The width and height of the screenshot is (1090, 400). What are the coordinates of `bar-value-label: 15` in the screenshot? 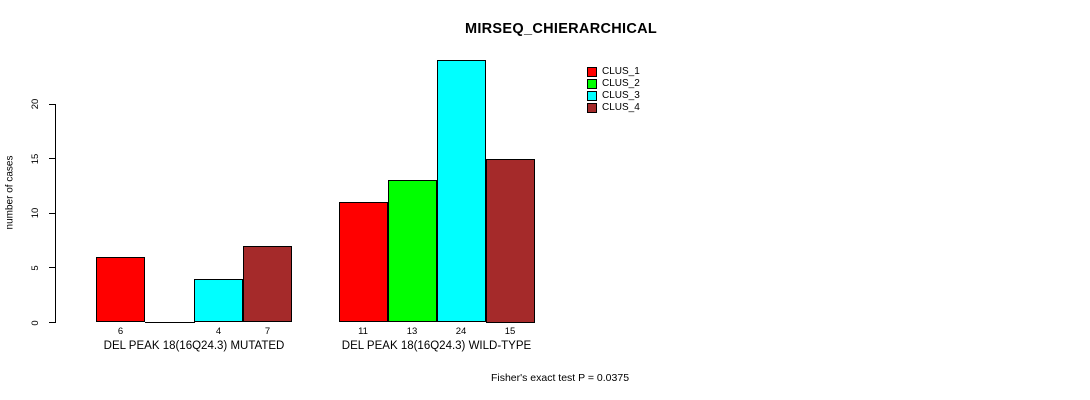 It's located at (510, 331).